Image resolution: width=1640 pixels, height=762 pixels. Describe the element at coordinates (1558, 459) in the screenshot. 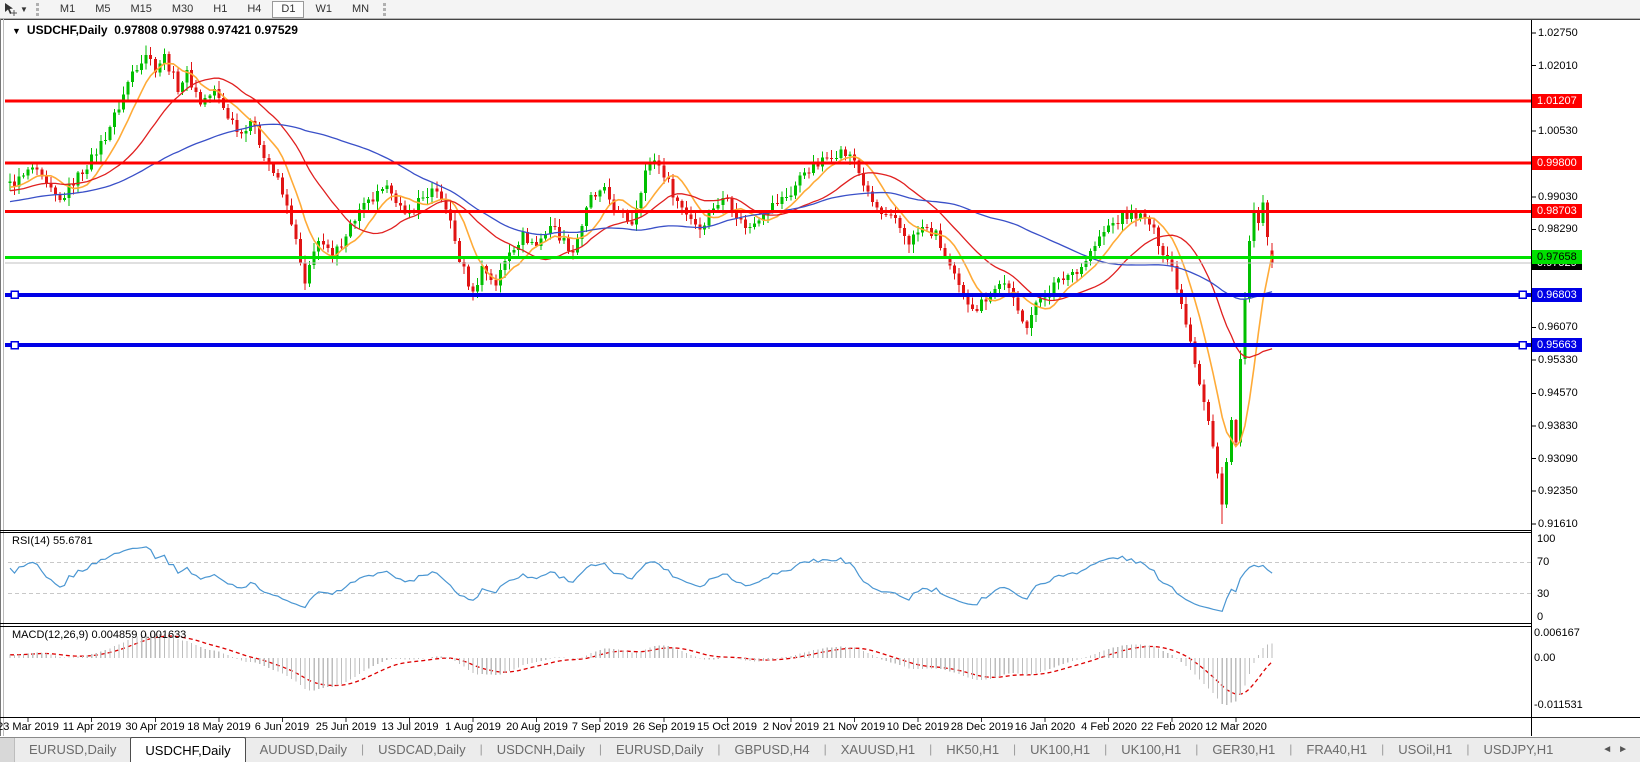

I see `price-tick-label: 0.93090` at that location.